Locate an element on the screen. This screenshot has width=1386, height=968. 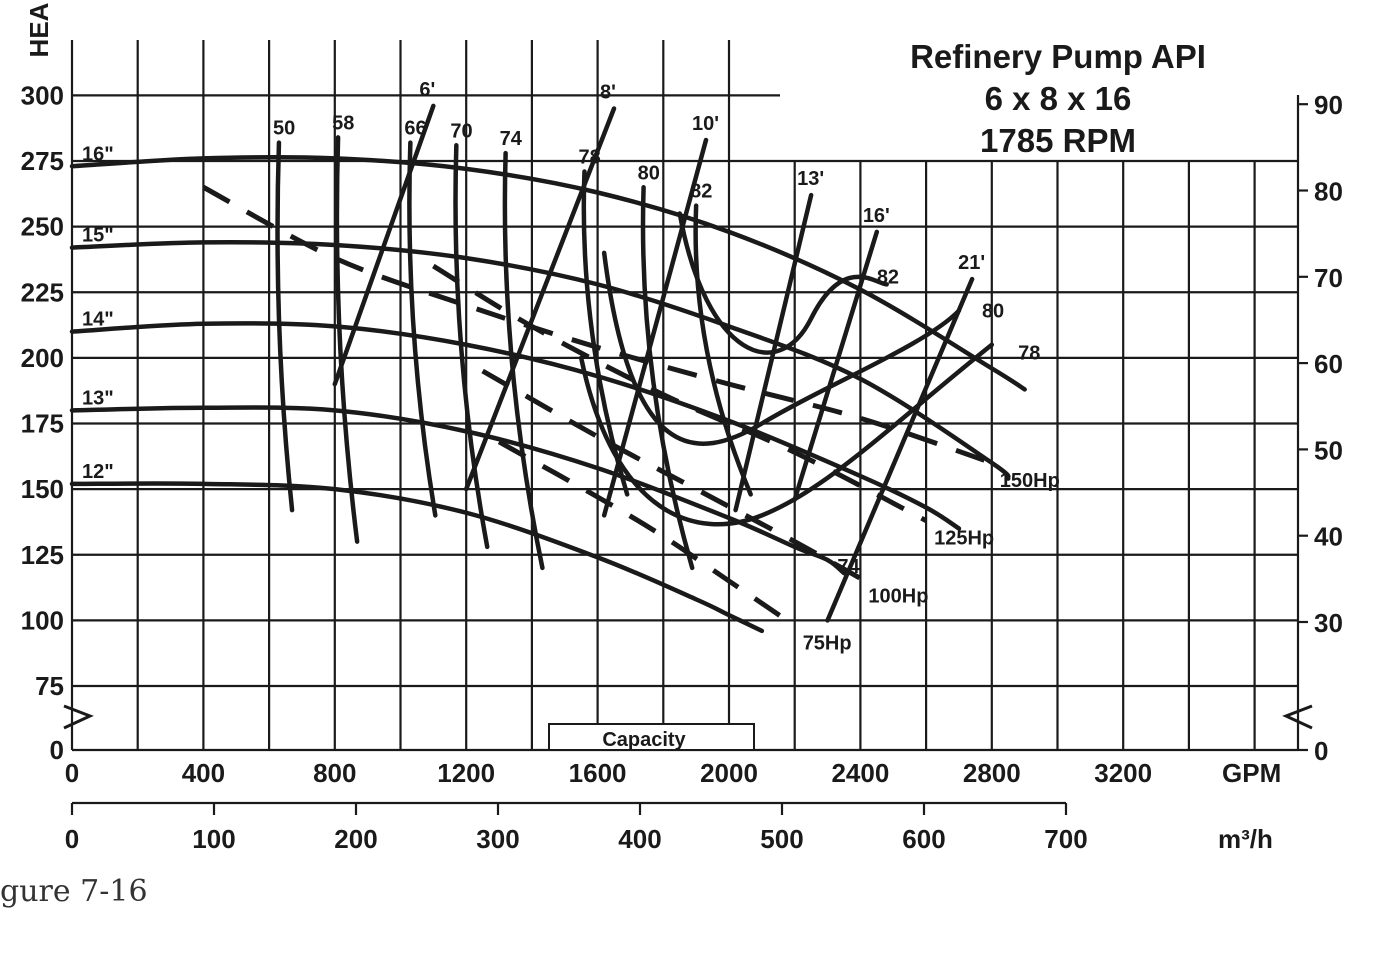
efficiency-label: 58 is located at coordinates (343, 123).